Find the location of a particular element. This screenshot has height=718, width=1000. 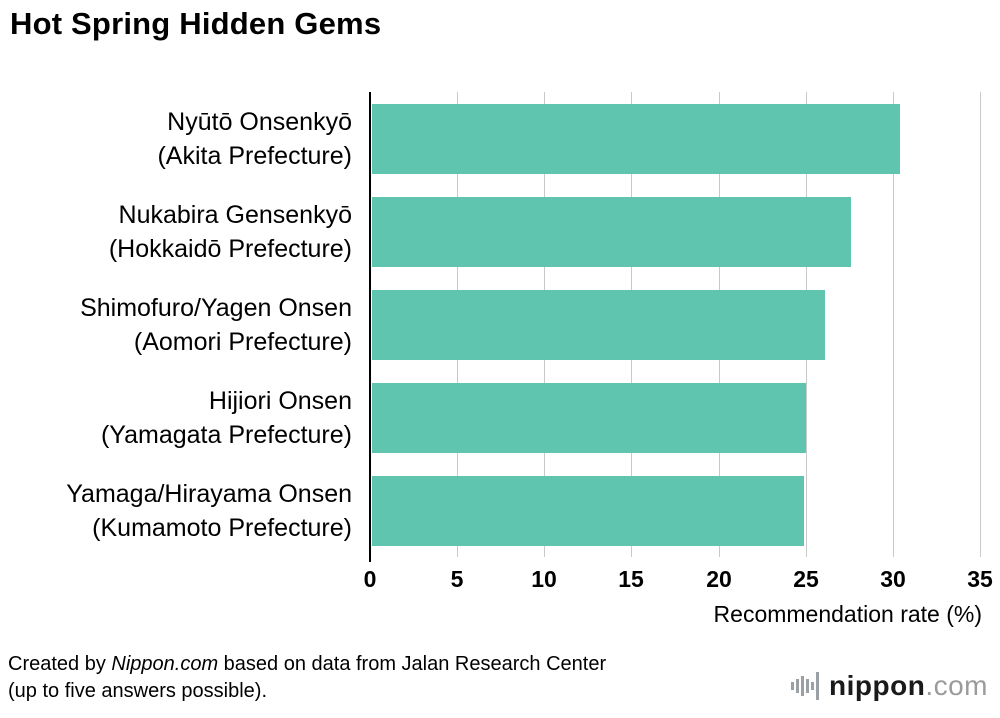

x-tick-label: 10 is located at coordinates (544, 579).